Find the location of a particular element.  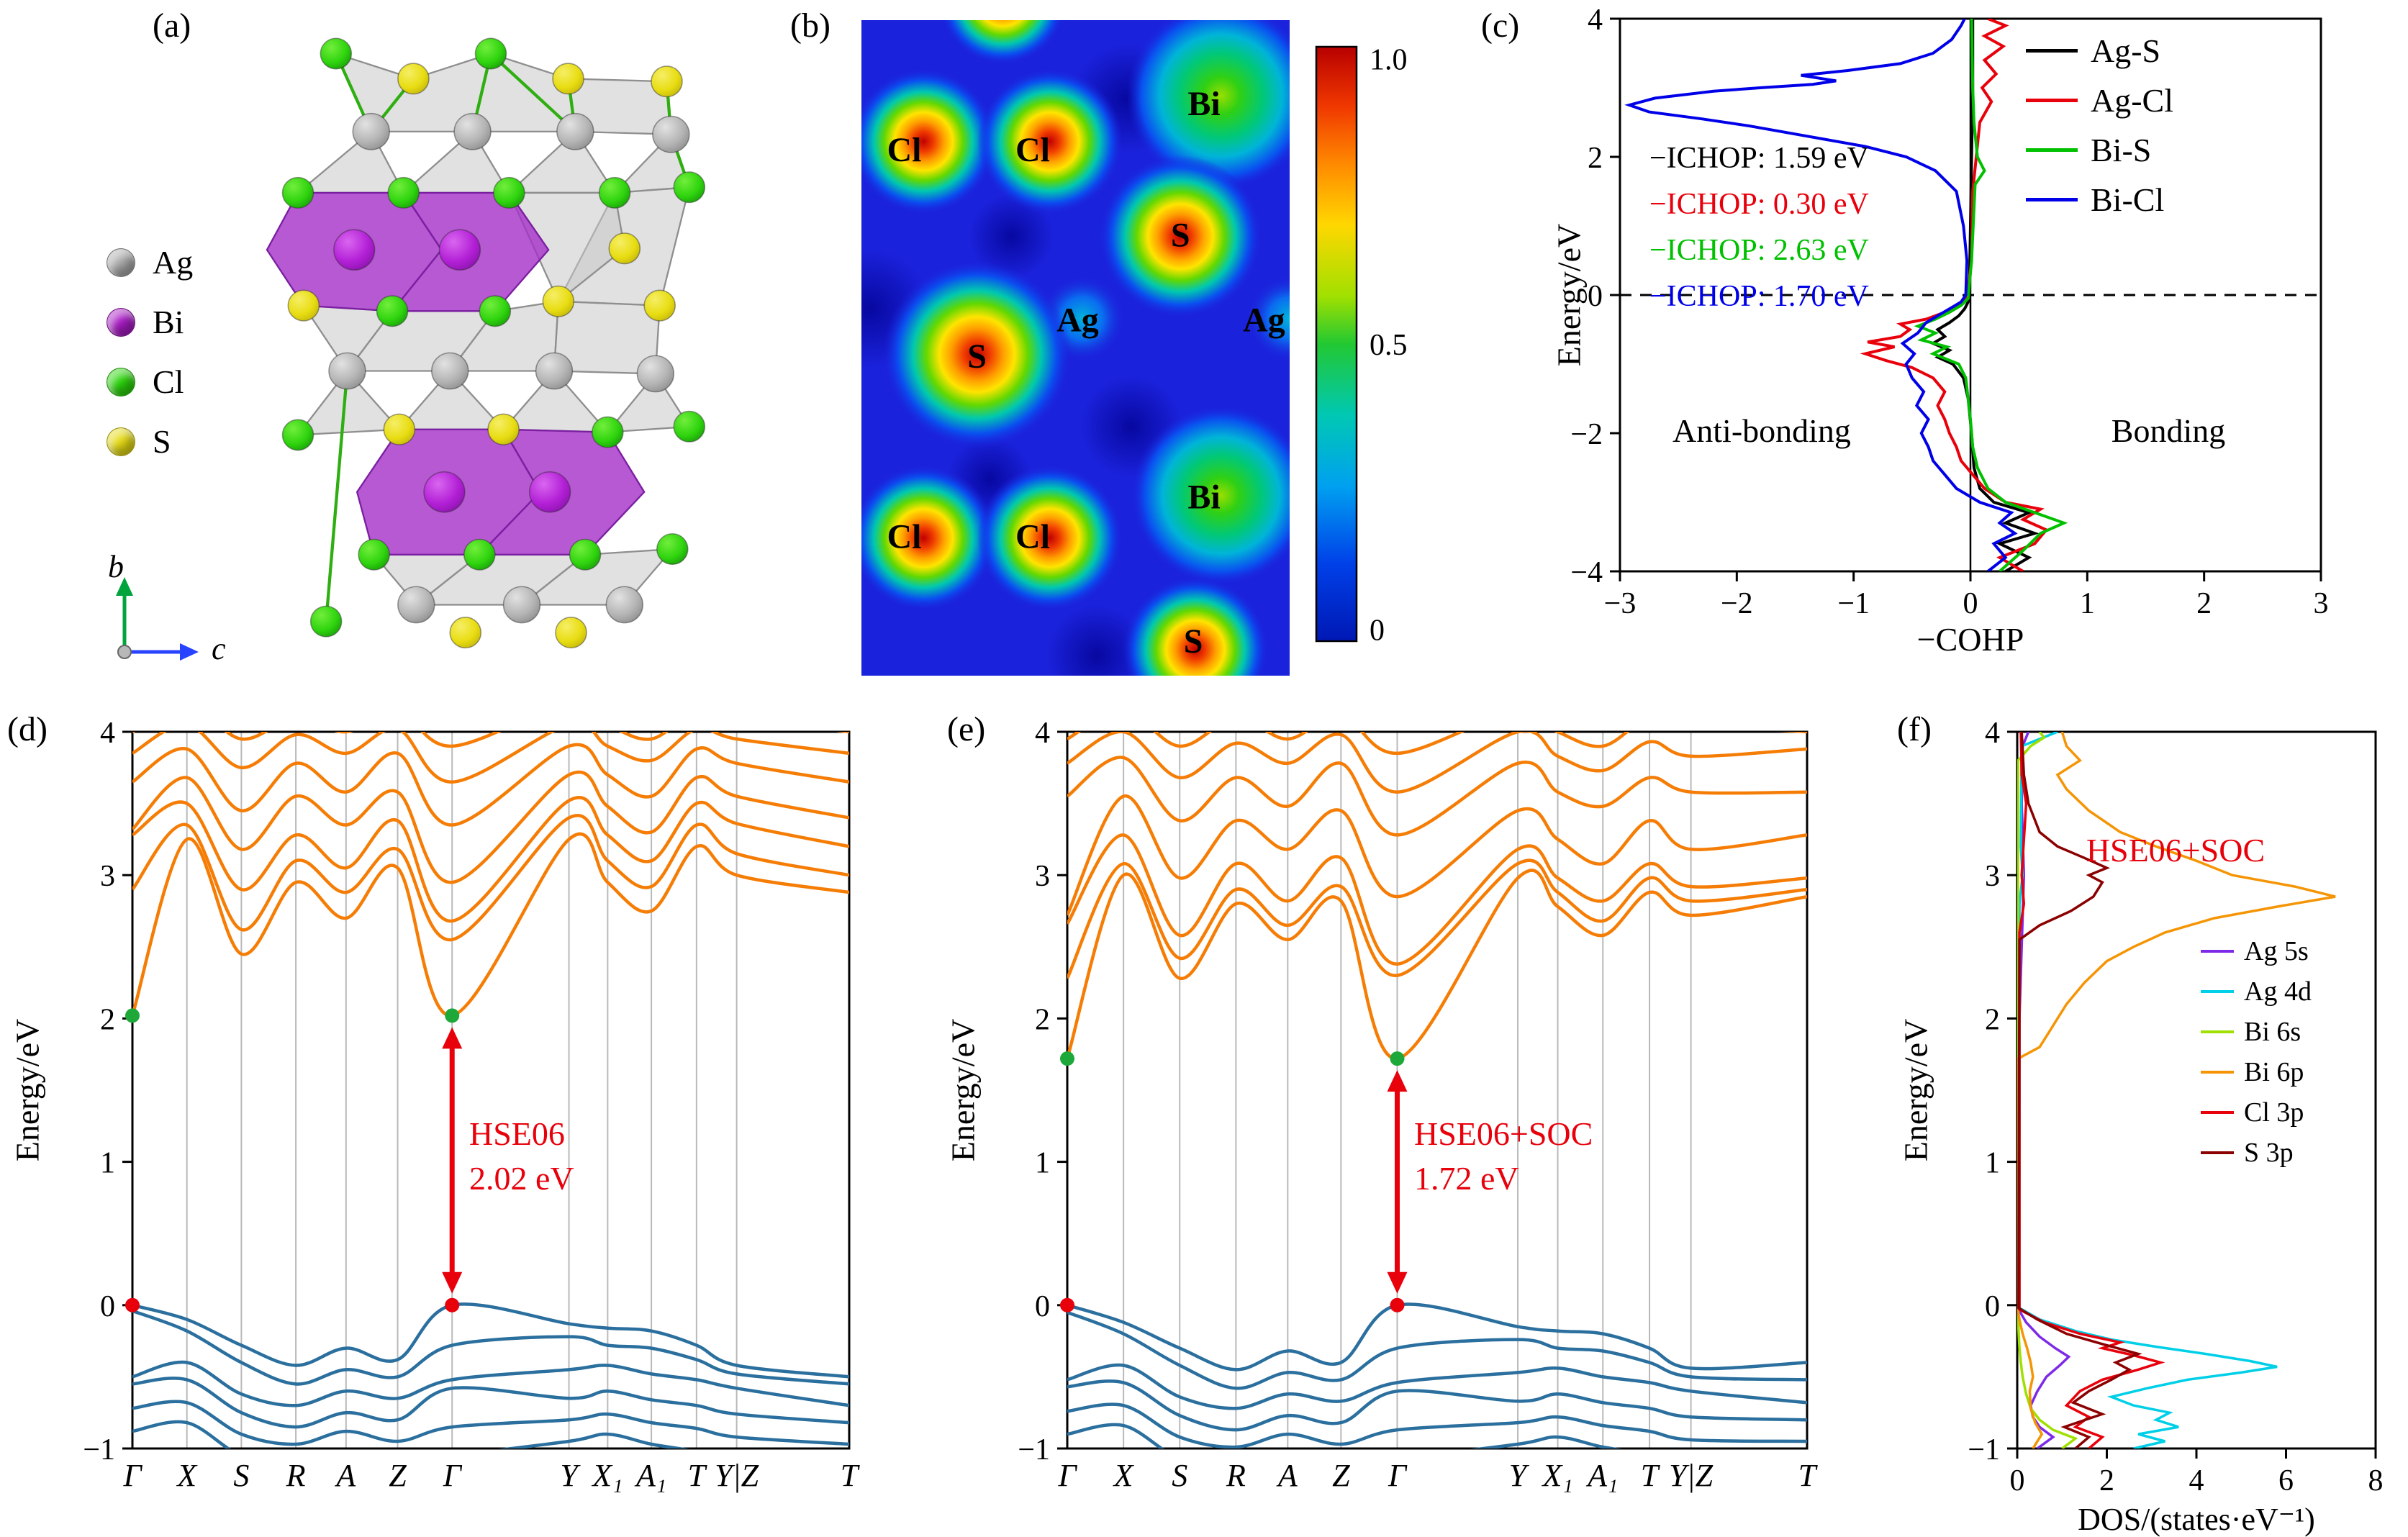

ag-cl-line-swatch is located at coordinates (2052, 100).